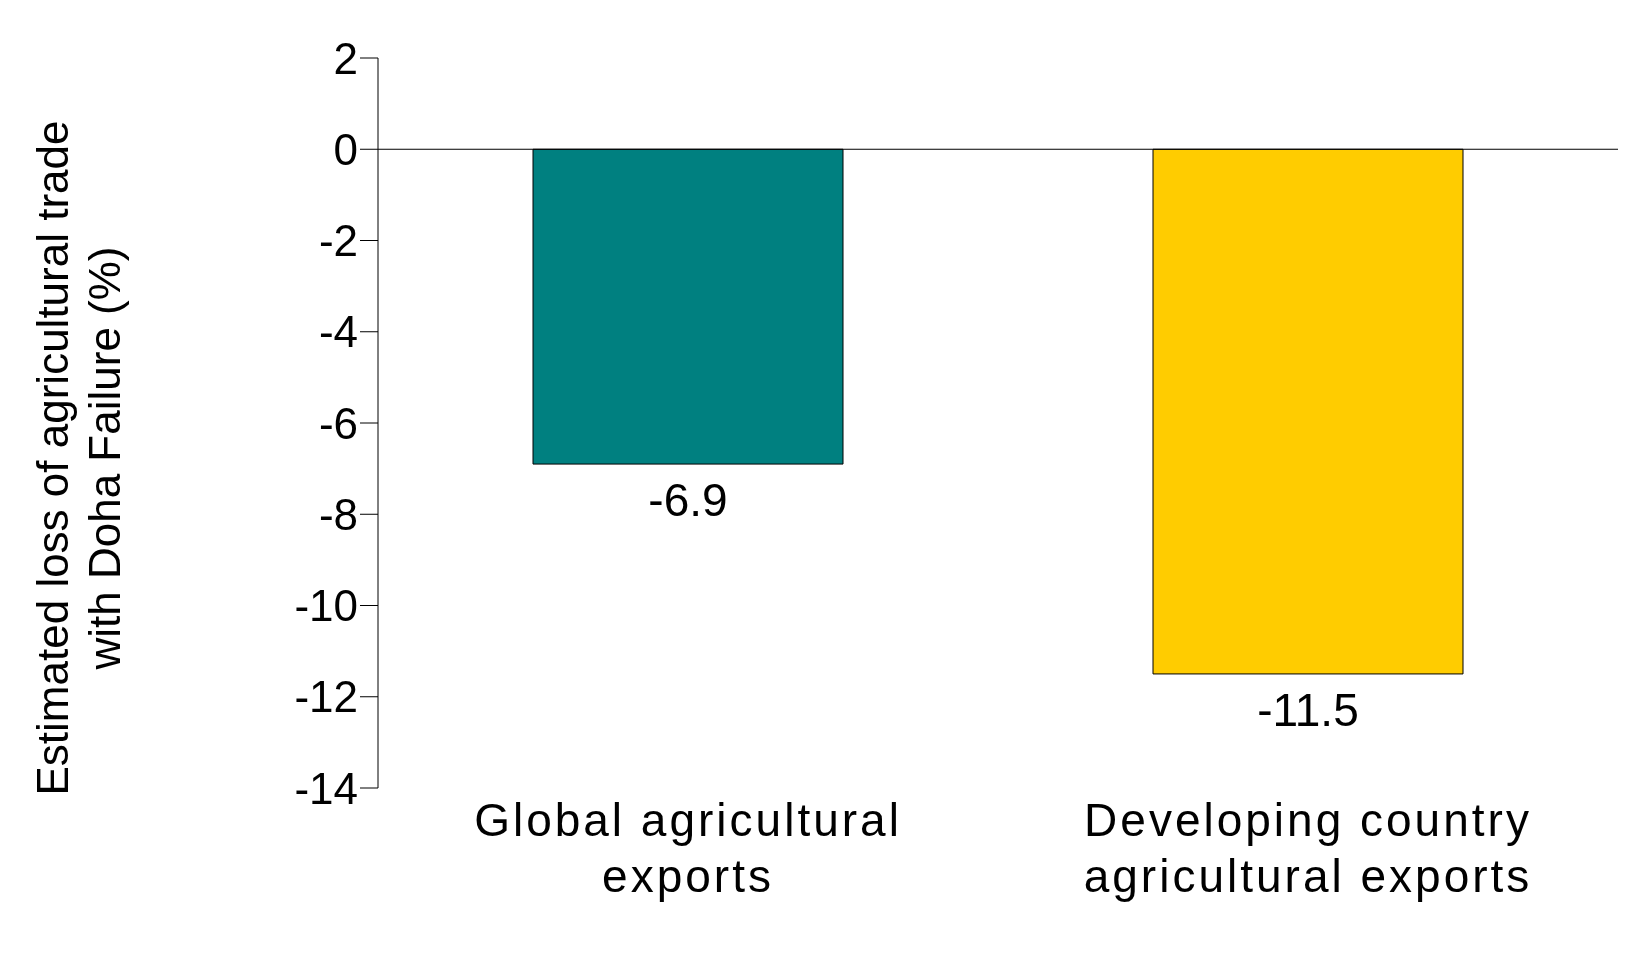 Image resolution: width=1626 pixels, height=968 pixels. Describe the element at coordinates (78, 458) in the screenshot. I see `y-axis-title: Estimated loss of agricultural trade with Doha Failure (%)` at that location.